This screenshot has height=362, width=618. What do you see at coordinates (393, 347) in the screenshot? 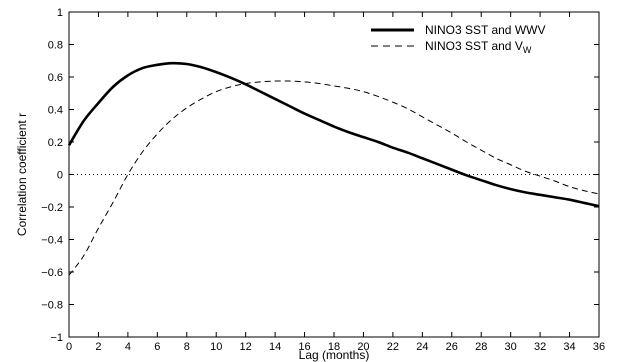
I see `x-tick-label: 22` at bounding box center [393, 347].